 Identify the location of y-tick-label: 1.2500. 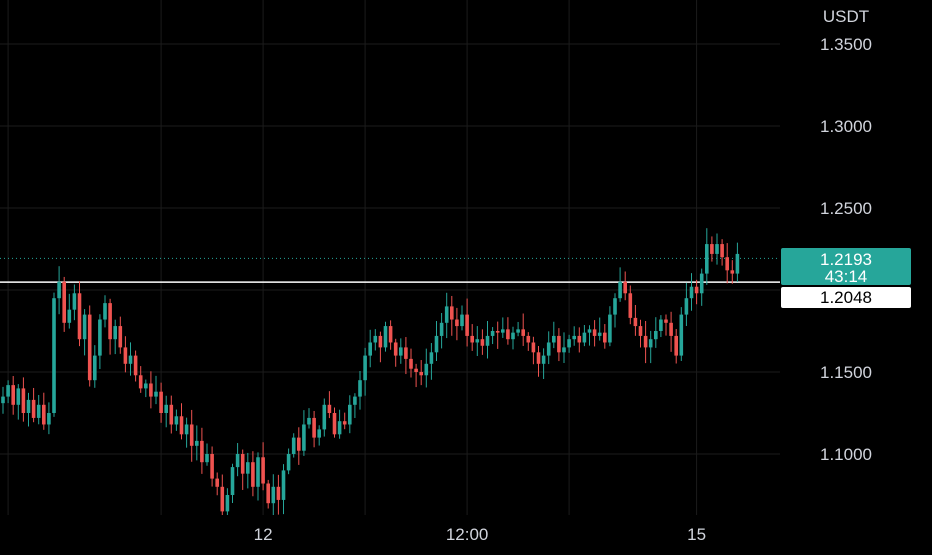
(846, 208).